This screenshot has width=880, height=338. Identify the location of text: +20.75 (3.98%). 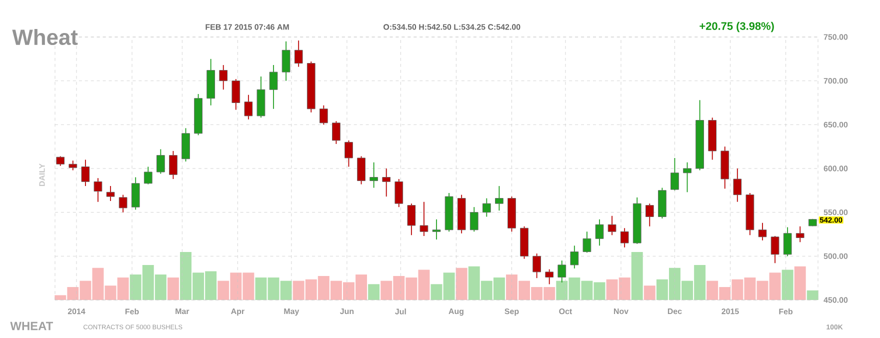
(737, 27).